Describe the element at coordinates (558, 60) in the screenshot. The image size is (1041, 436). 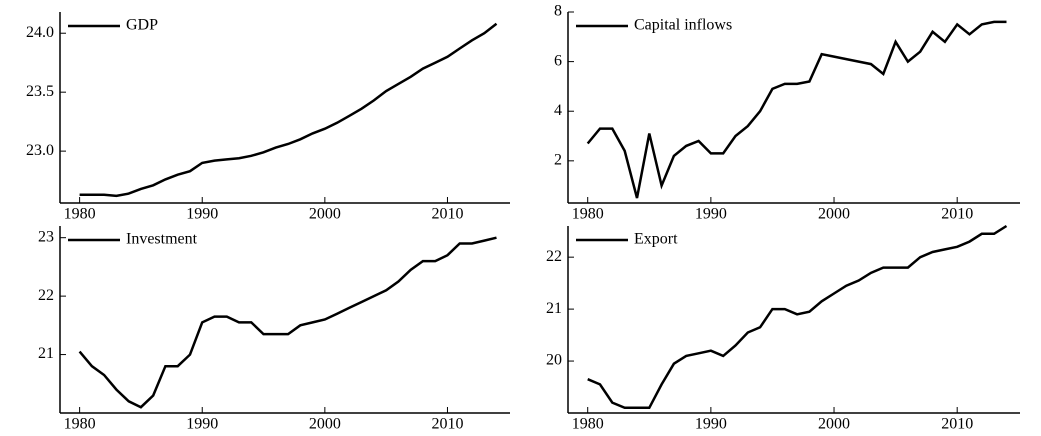
I see `y-tick-label: 6` at that location.